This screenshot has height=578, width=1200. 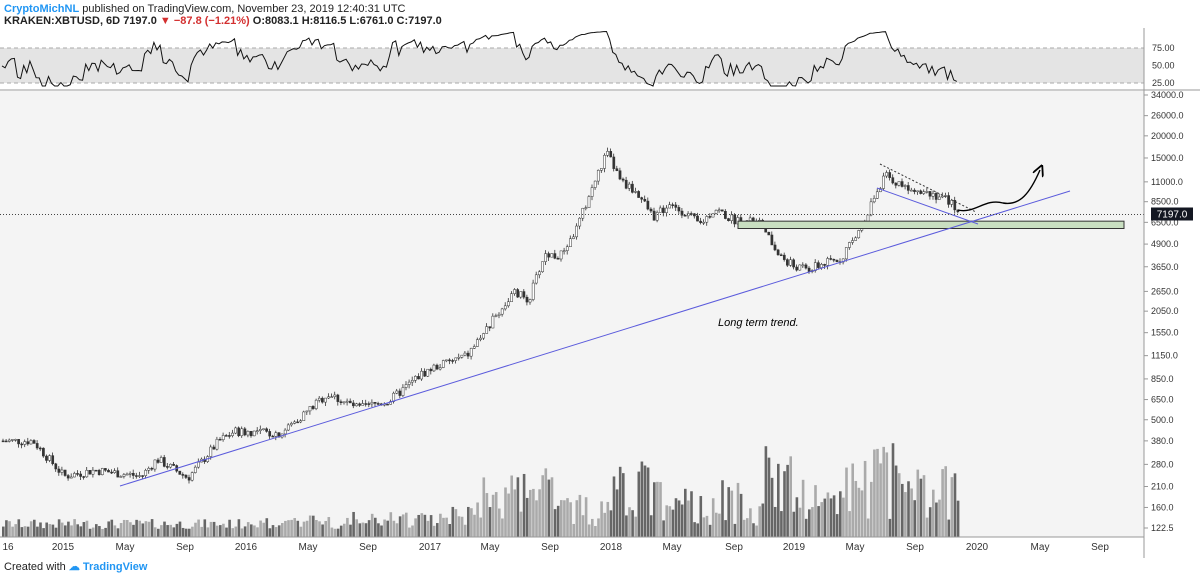 What do you see at coordinates (1162, 420) in the screenshot?
I see `price-tick-label: 500.0` at bounding box center [1162, 420].